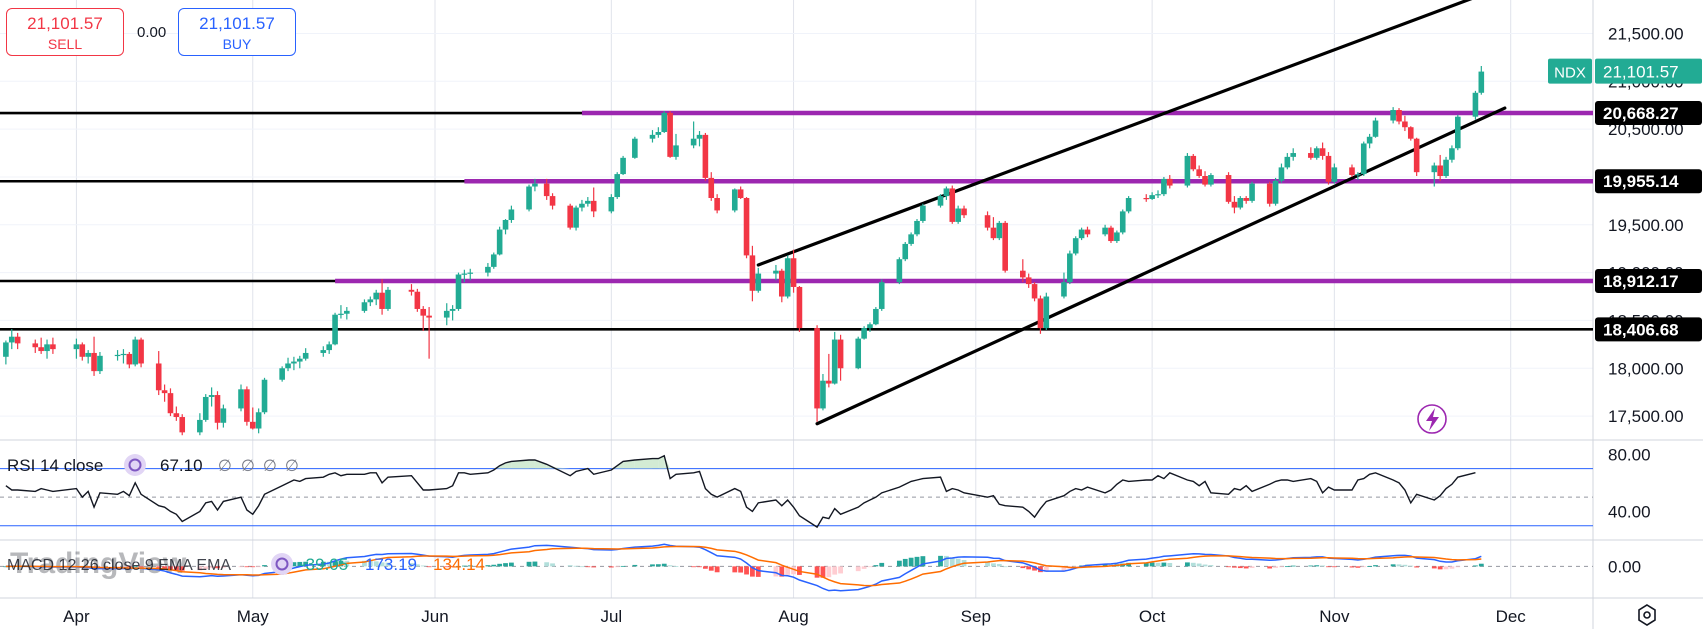 Image resolution: width=1703 pixels, height=629 pixels. Describe the element at coordinates (237, 32) in the screenshot. I see `buy-button: 21,101.57 BUY` at that location.